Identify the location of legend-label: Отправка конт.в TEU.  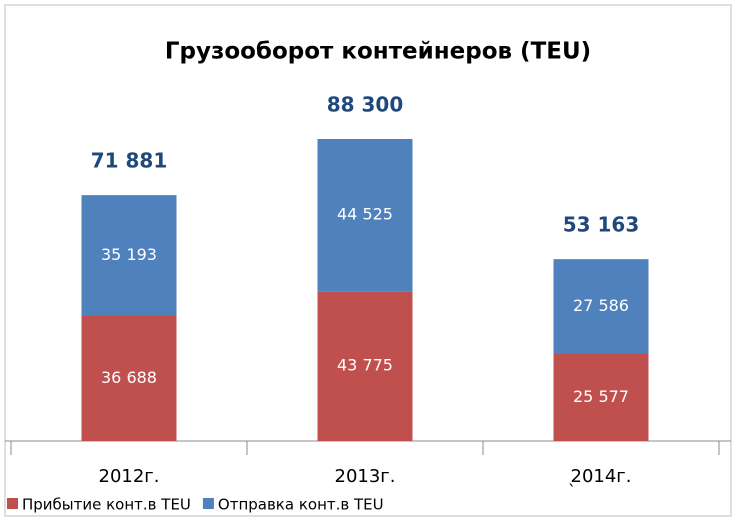
(301, 505).